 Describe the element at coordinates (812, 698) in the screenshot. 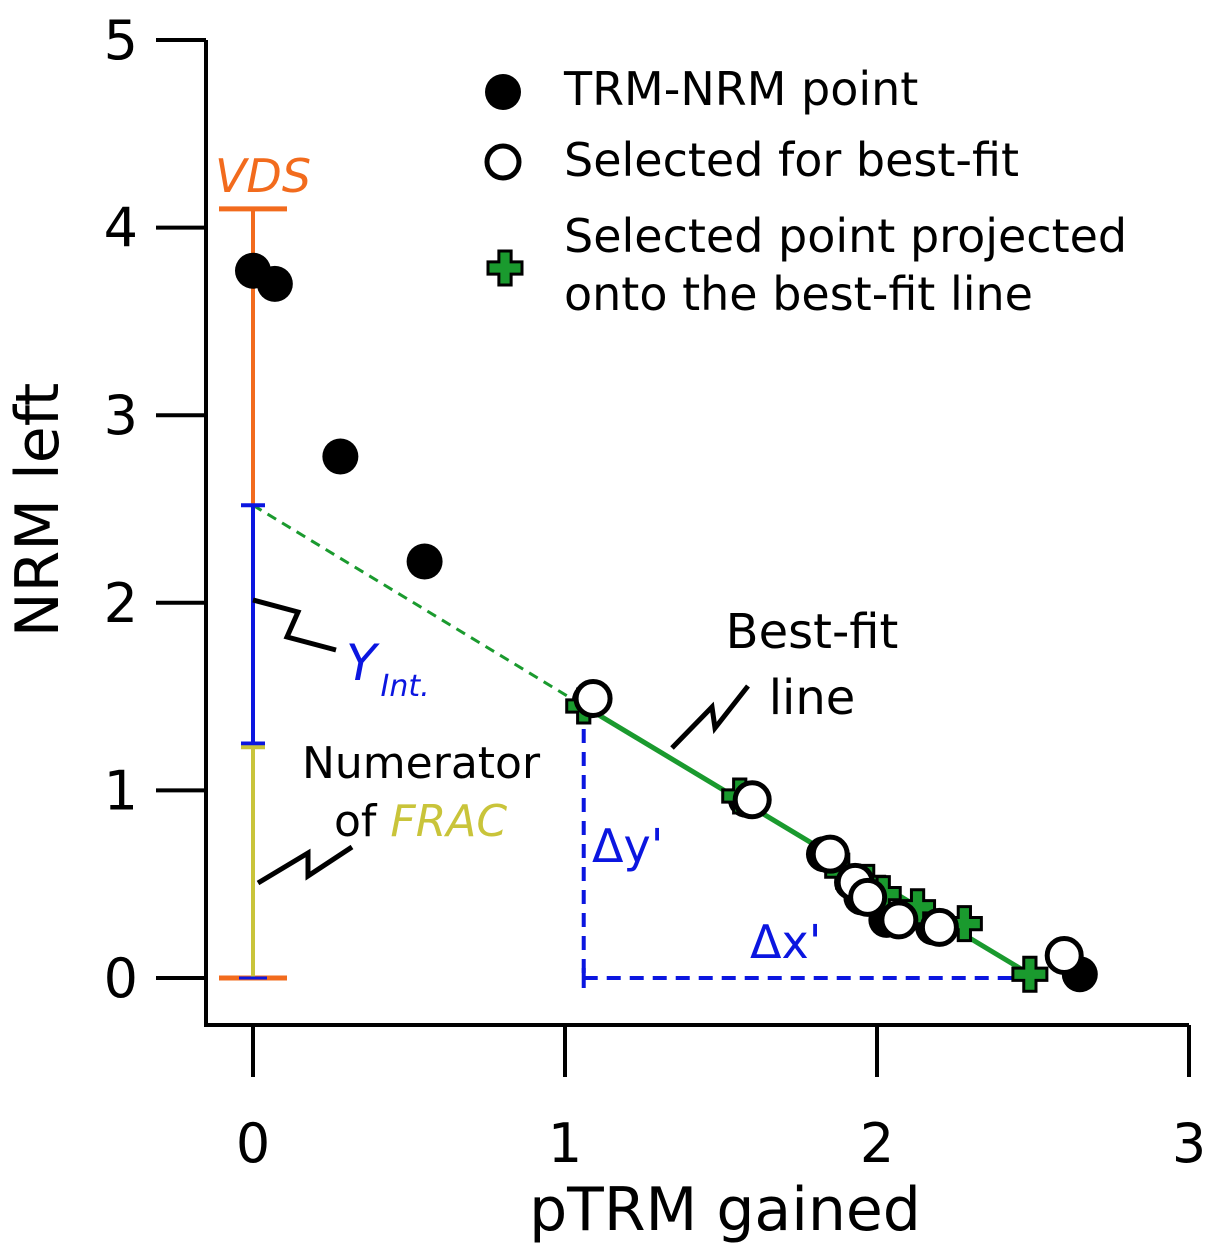

I see `best-fit-label-line2: line` at that location.